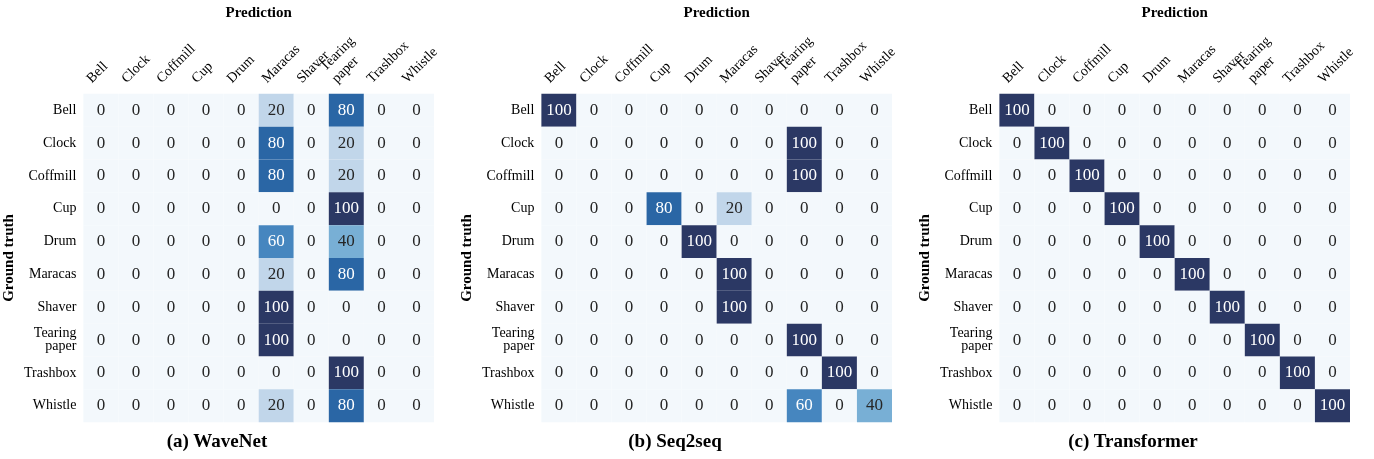 The height and width of the screenshot is (459, 1374). I want to click on data-label: 80, so click(276, 142).